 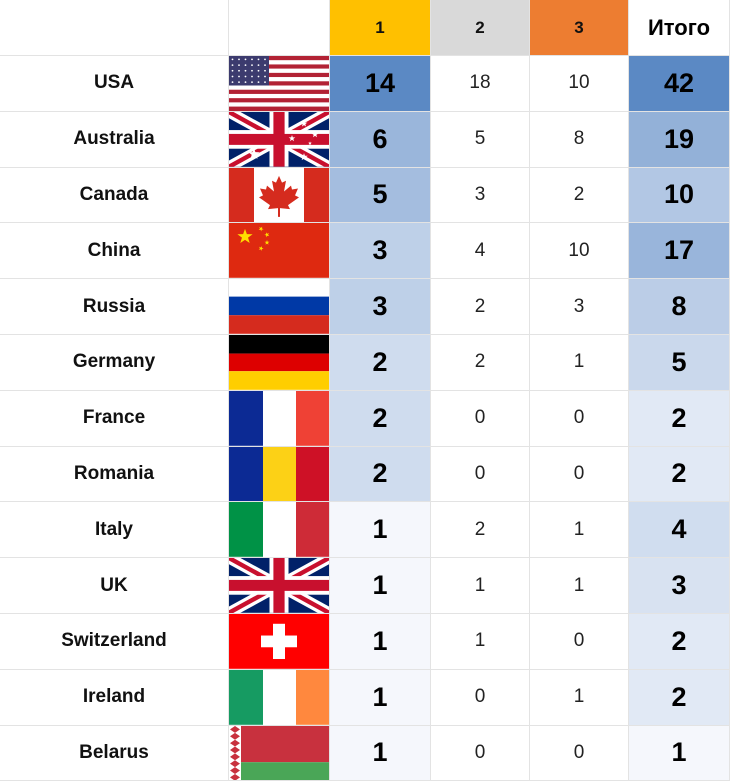 What do you see at coordinates (579, 139) in the screenshot?
I see `bronze-count: 8` at bounding box center [579, 139].